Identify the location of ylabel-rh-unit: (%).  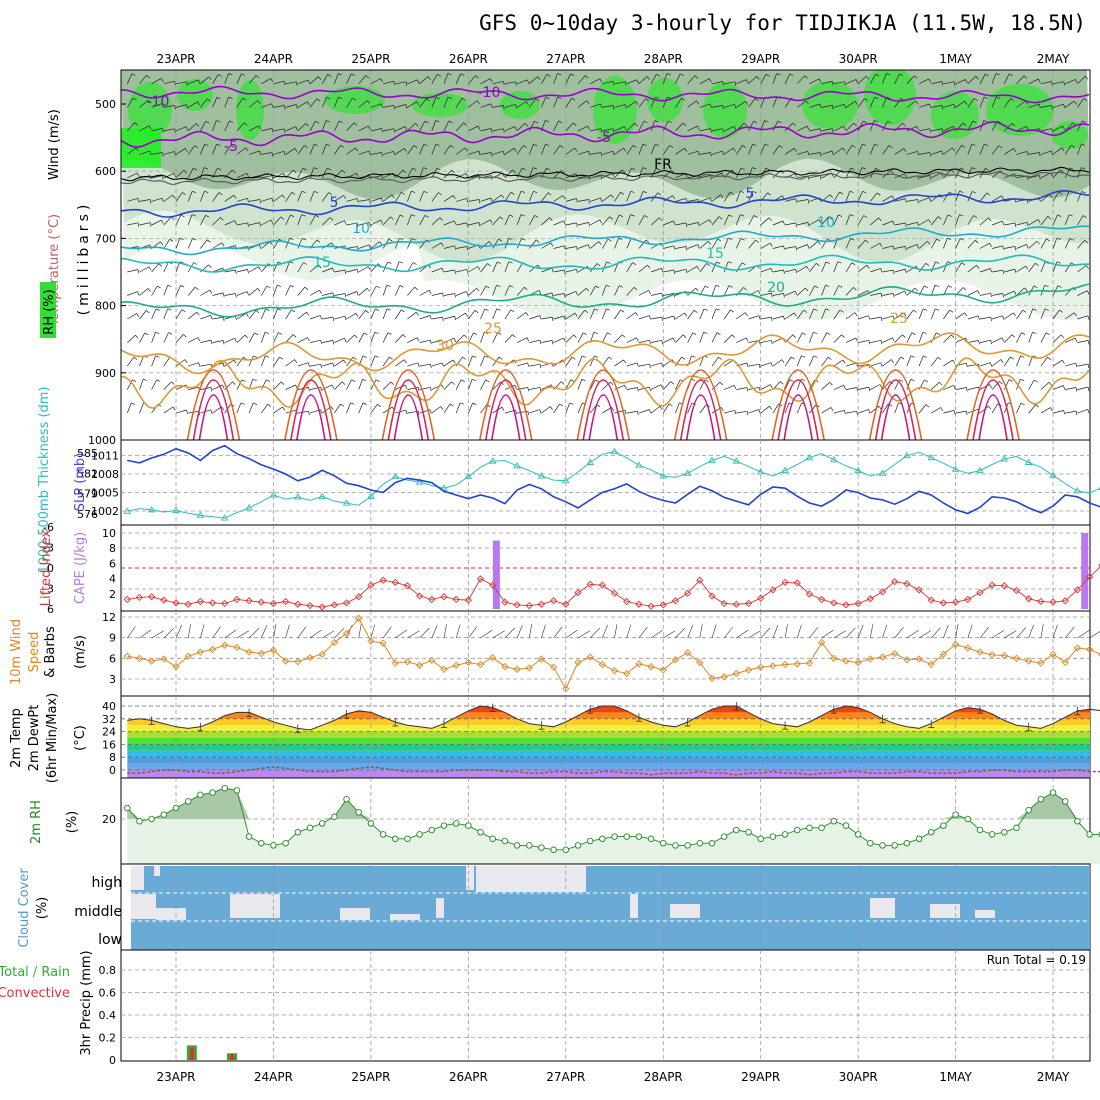
(72, 822).